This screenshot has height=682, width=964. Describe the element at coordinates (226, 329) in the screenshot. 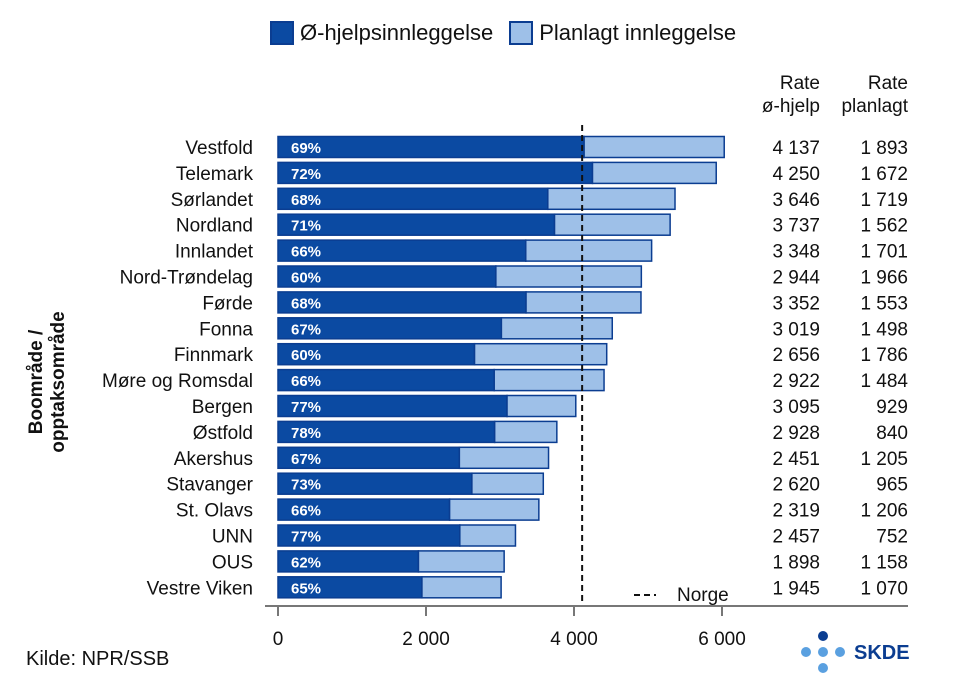

I see `category-label: Fonna` at that location.